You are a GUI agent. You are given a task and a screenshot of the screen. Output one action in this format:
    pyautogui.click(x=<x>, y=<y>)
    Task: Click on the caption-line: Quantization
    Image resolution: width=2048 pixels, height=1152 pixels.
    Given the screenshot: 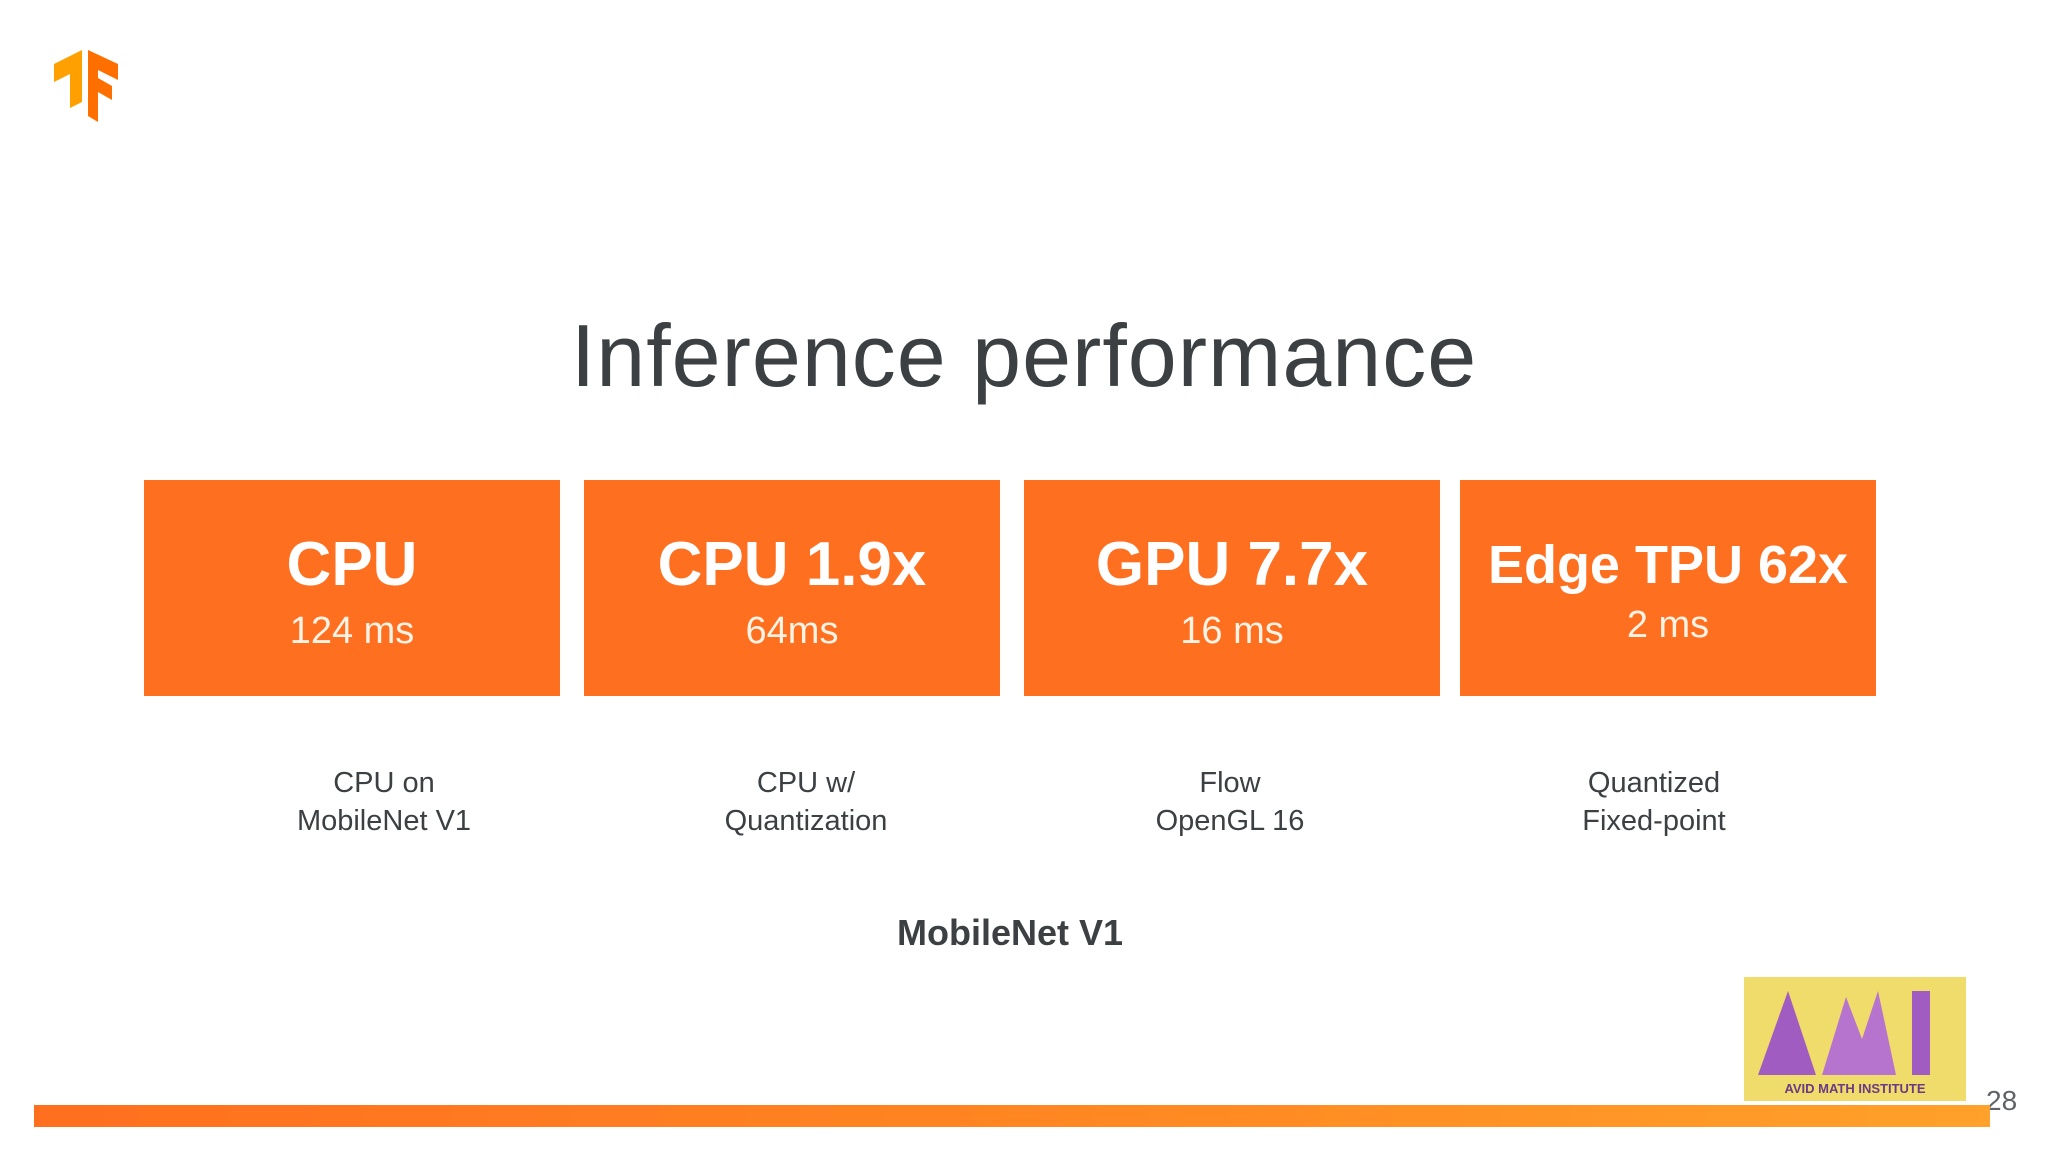 What is the action you would take?
    pyautogui.click(x=806, y=821)
    